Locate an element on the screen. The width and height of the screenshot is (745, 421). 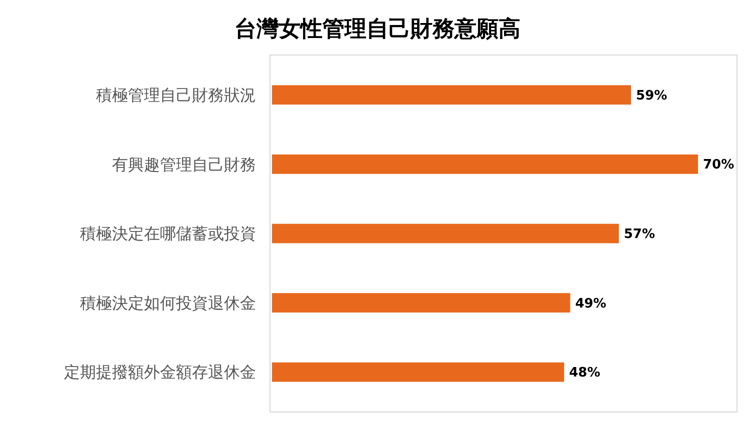
chart-title: 台灣女性管理自己財務意願高 is located at coordinates (377, 29).